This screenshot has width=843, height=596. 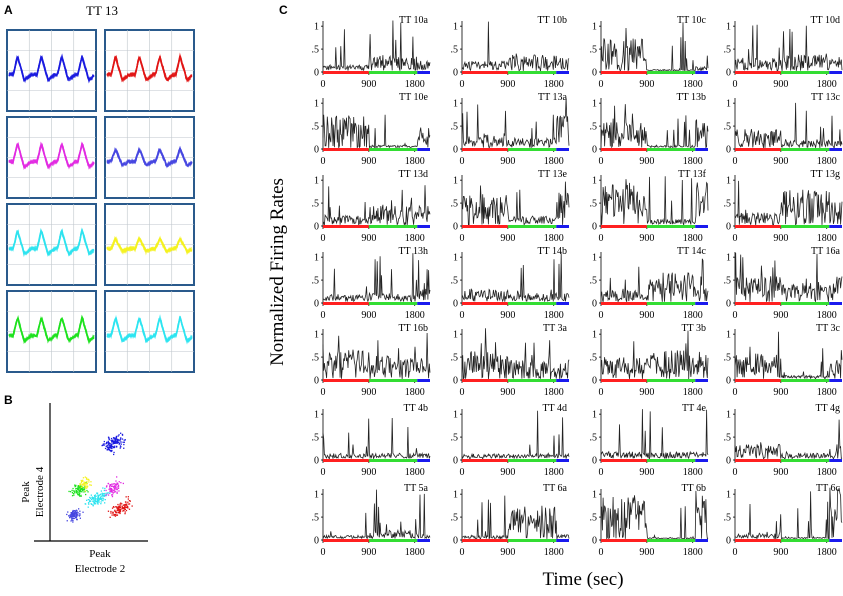 What do you see at coordinates (8, 10) in the screenshot?
I see `panel-a-label: A` at bounding box center [8, 10].